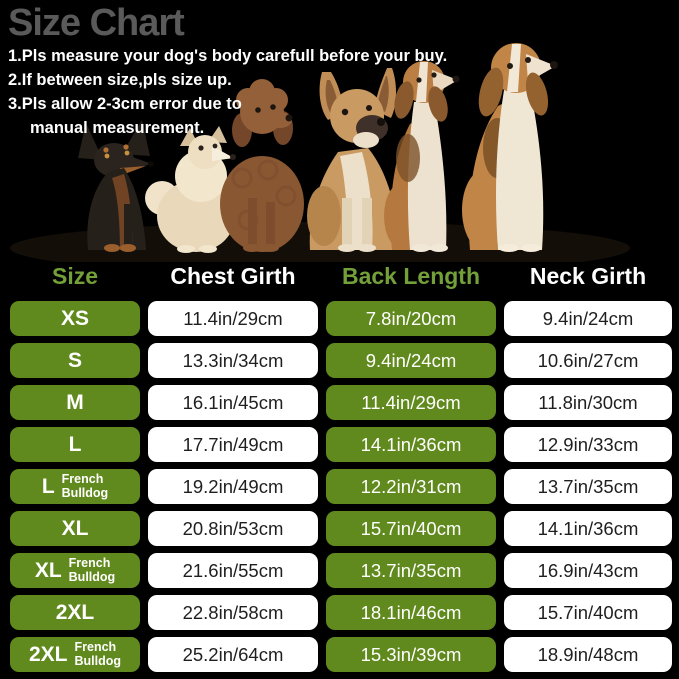 This screenshot has height=679, width=679. Describe the element at coordinates (96, 23) in the screenshot. I see `page-title: Size Chart` at that location.